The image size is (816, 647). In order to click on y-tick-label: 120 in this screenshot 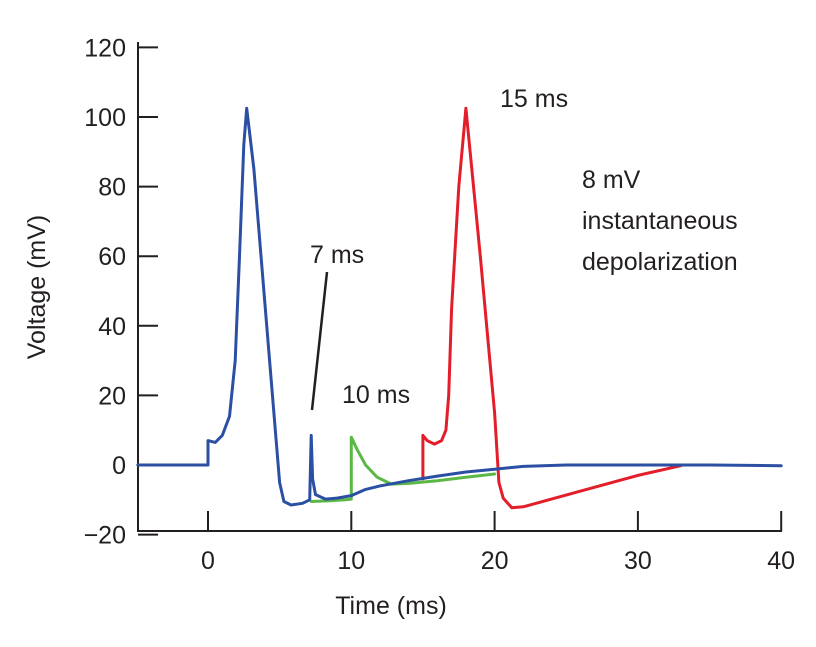, I will do `click(105, 48)`.